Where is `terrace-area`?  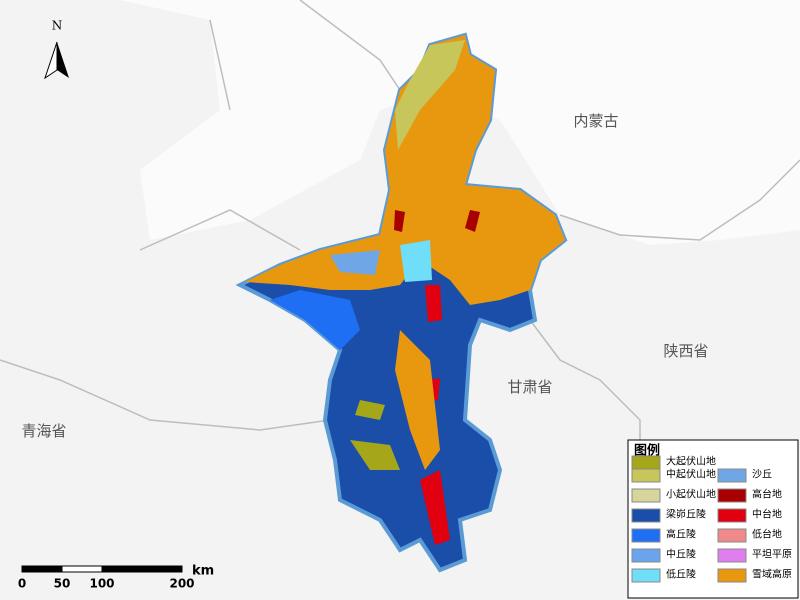 terrace-area is located at coordinates (435, 415).